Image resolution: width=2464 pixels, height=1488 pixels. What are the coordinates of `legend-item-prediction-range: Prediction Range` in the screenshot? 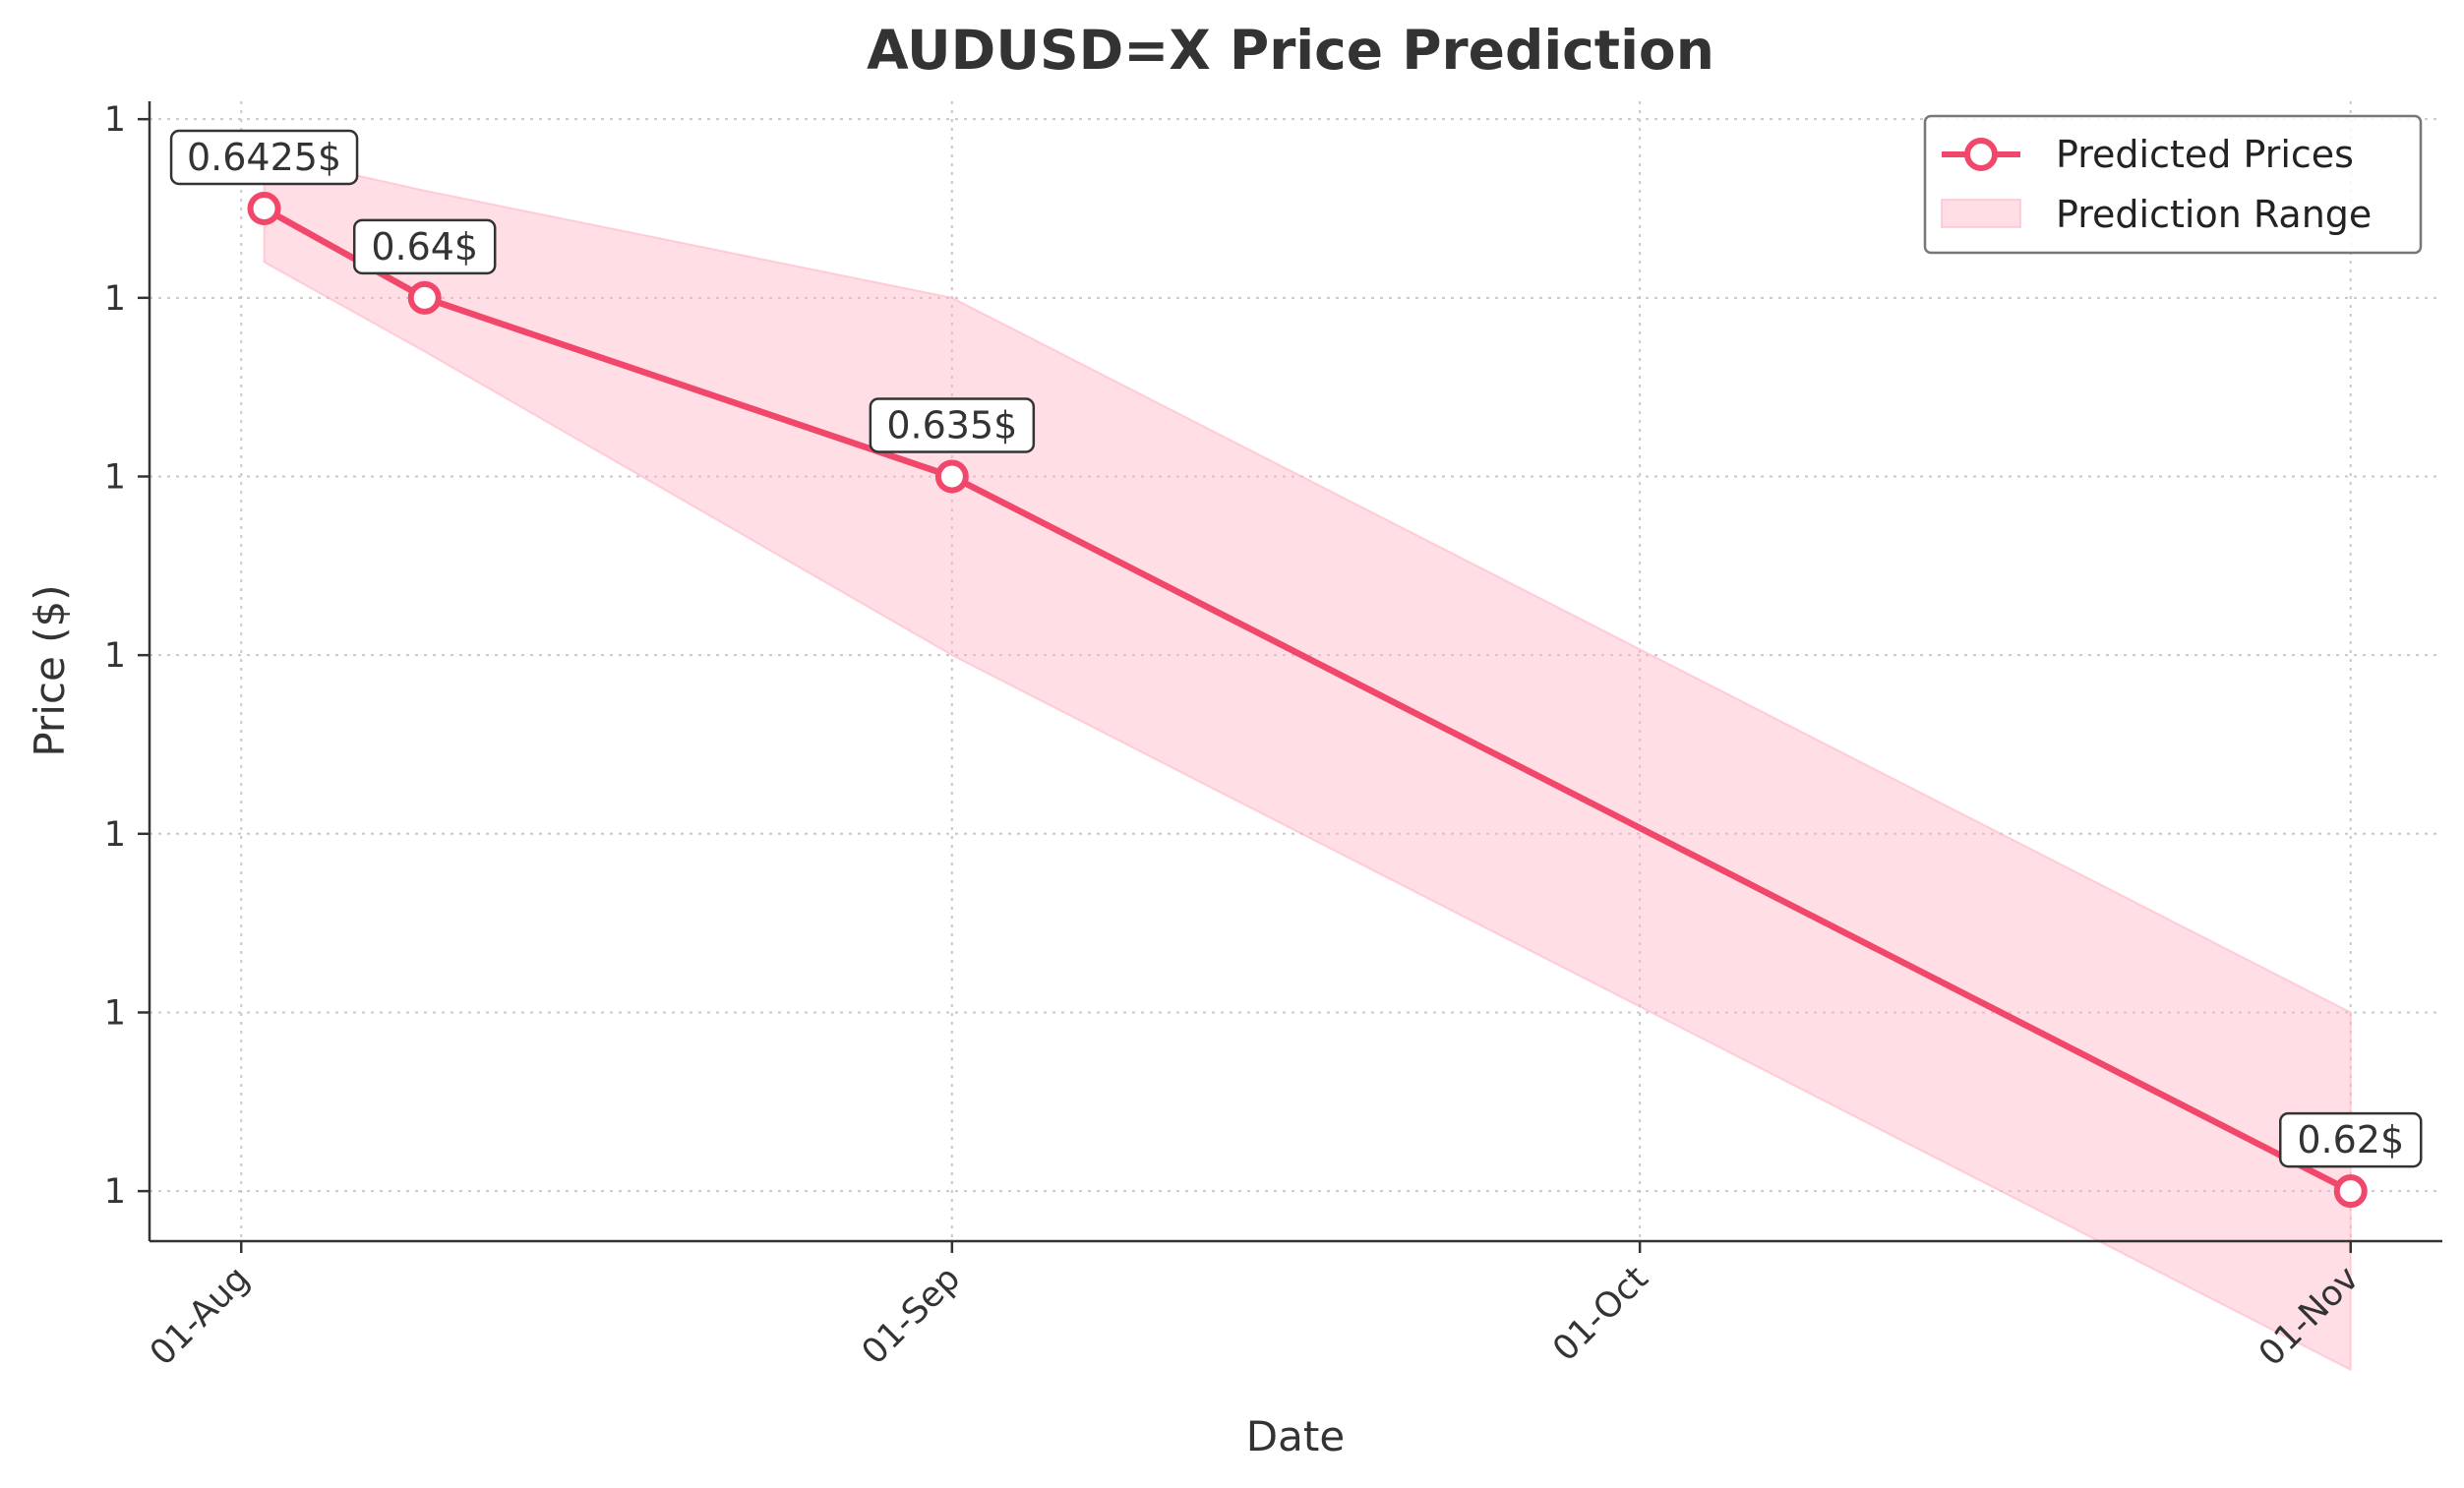 It's located at (2214, 215).